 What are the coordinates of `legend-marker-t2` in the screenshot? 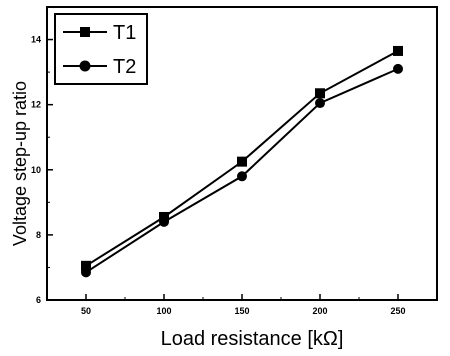 It's located at (85, 66).